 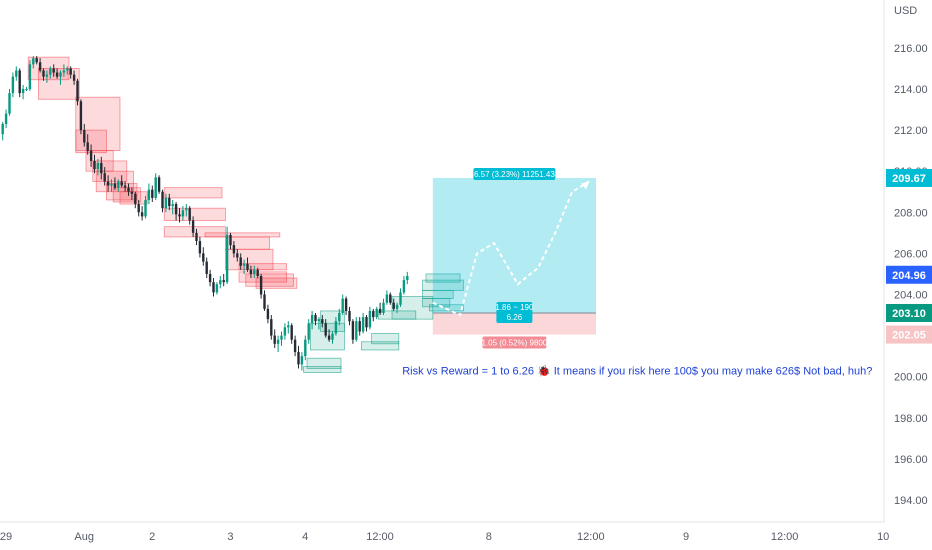 I want to click on time-tick-label: 2, so click(x=152, y=537).